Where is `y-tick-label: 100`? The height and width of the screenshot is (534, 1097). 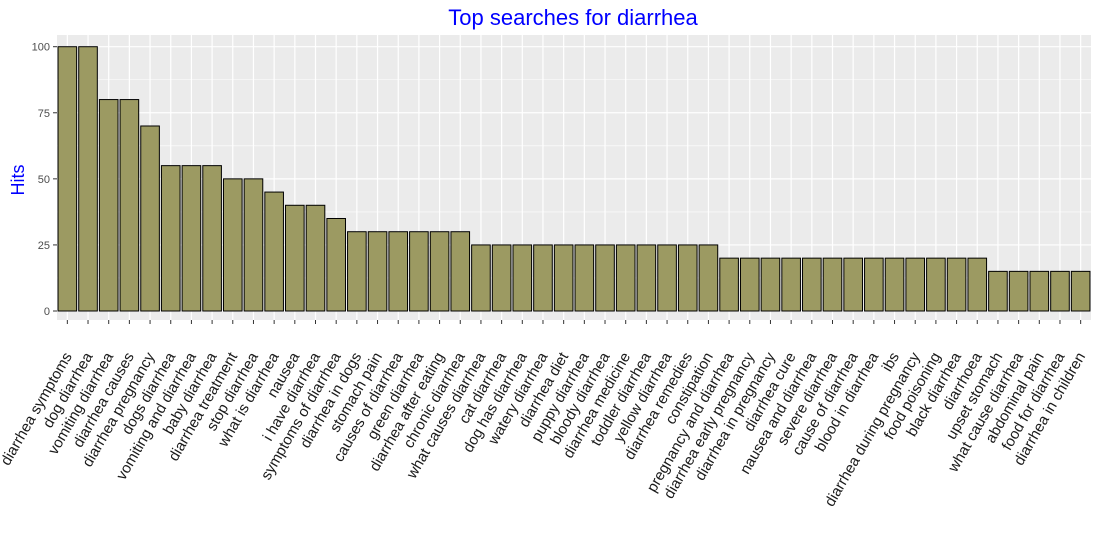
y-tick-label: 100 is located at coordinates (41, 48).